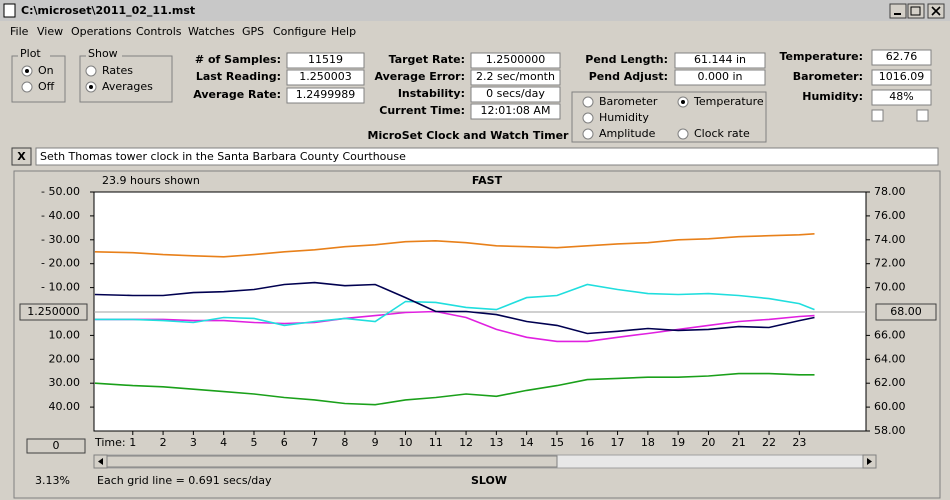  What do you see at coordinates (728, 101) in the screenshot?
I see `legend-entry: Temperature` at bounding box center [728, 101].